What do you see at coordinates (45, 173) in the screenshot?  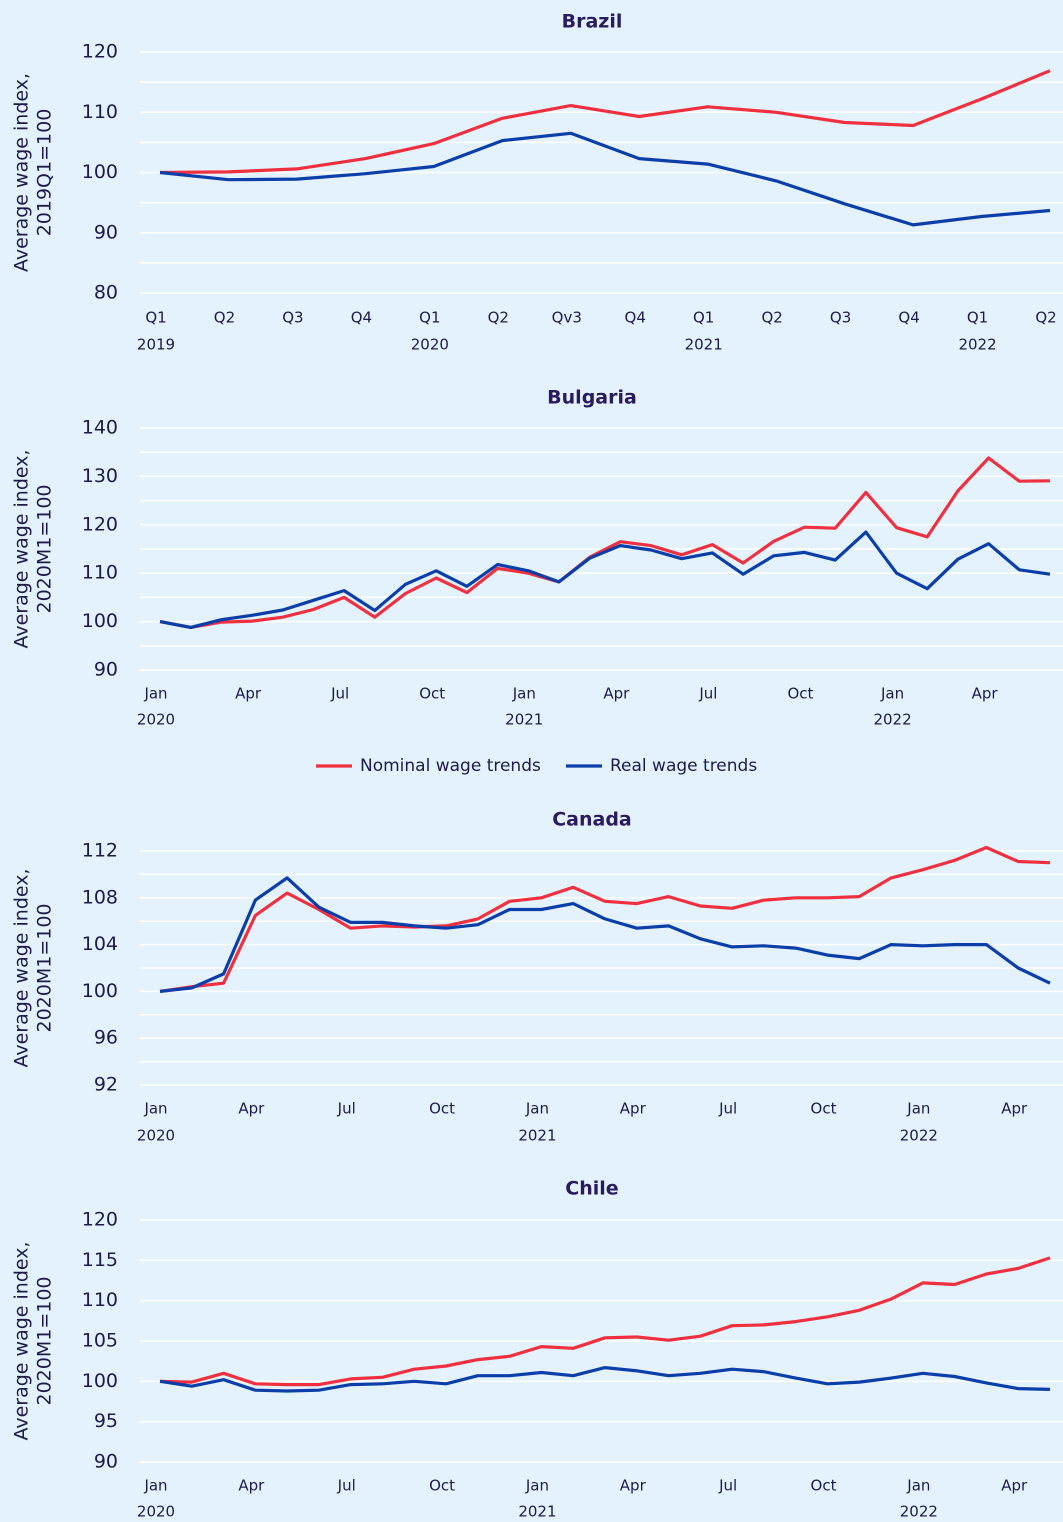 I see `y-axis-label: 2019Q1=100` at bounding box center [45, 173].